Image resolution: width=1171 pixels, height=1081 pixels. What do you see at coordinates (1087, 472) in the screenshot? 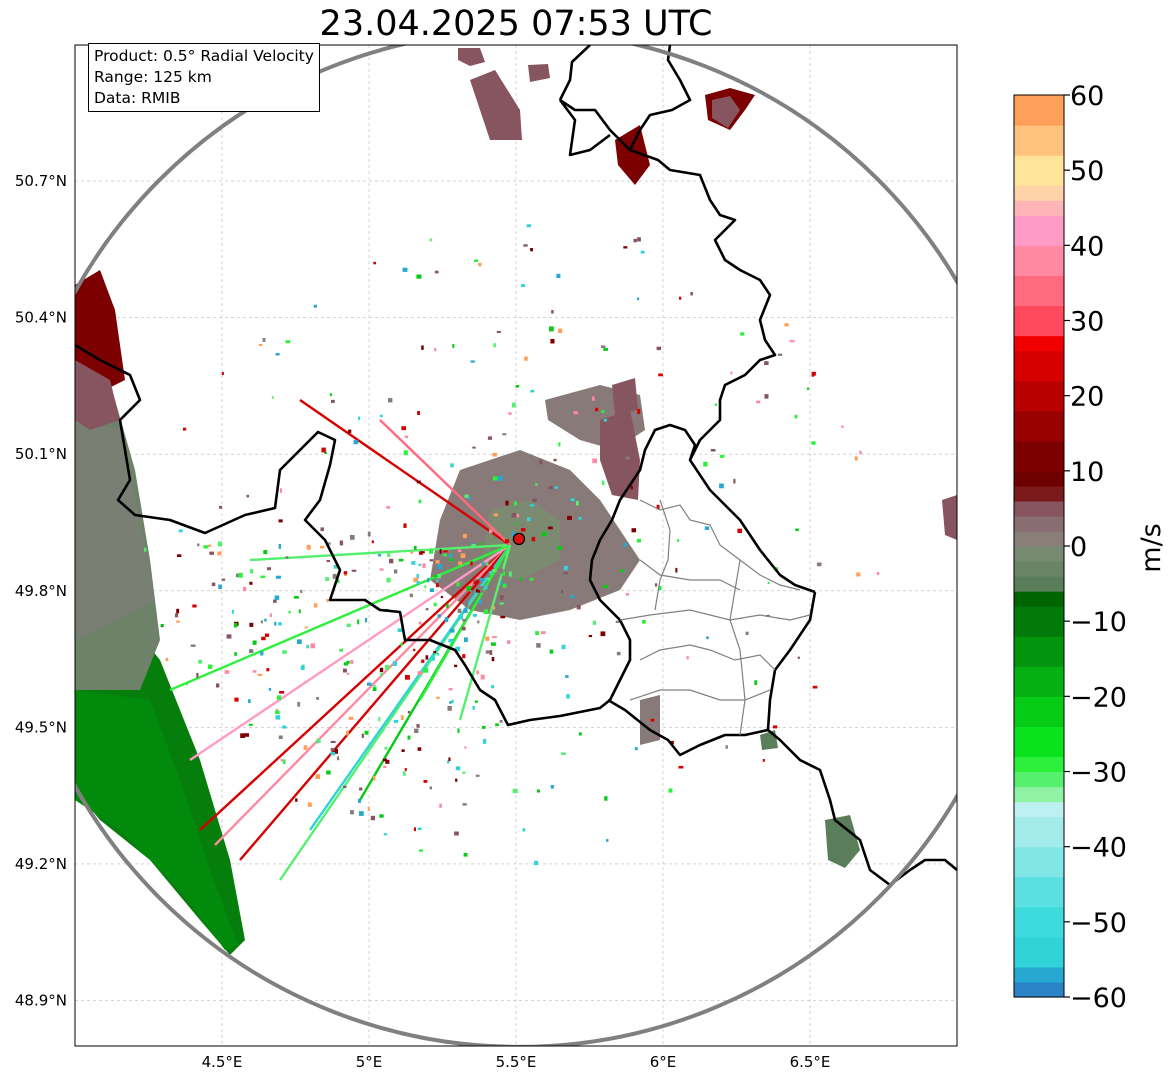
I see `colorbar-tick-label: 10` at bounding box center [1087, 472].